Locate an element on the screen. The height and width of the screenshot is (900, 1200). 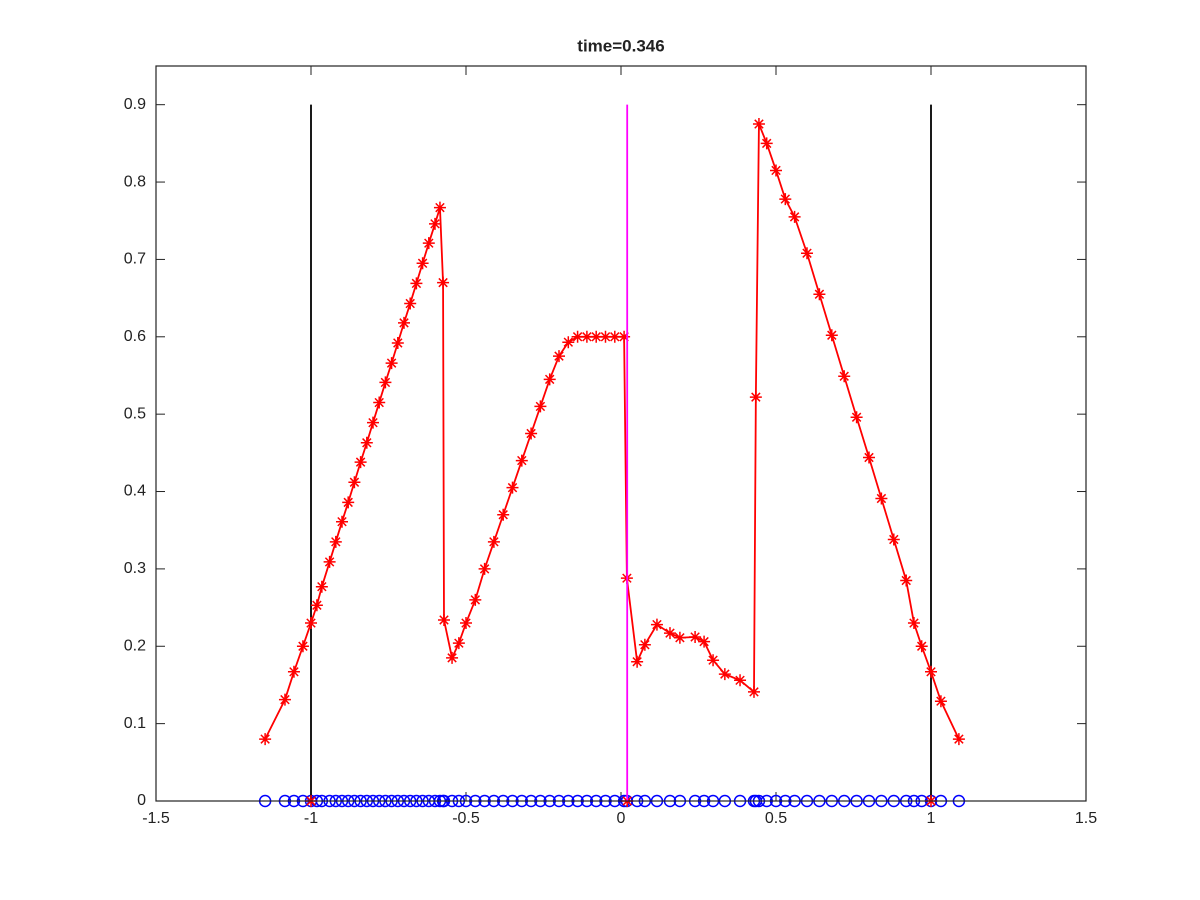
y-tick-label: 0.5 is located at coordinates (135, 413).